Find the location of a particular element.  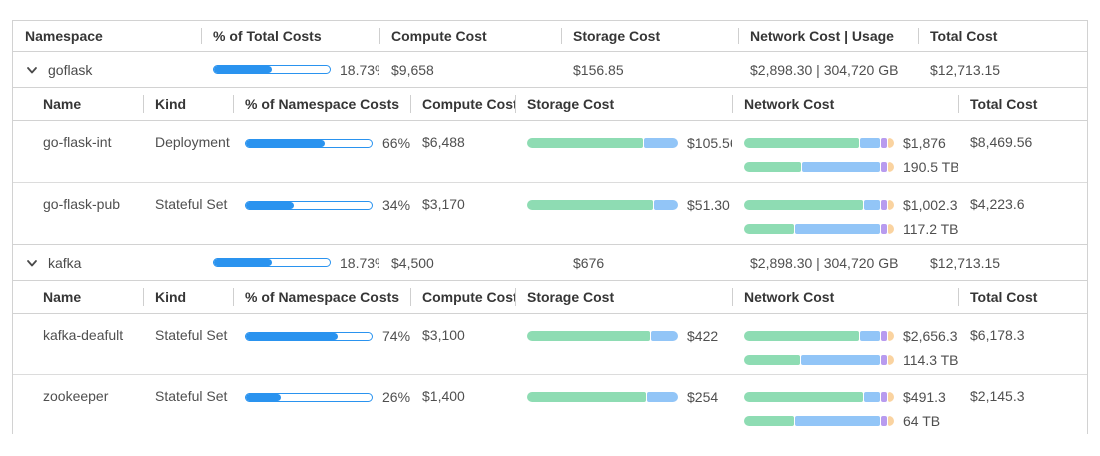

storage-cost-value: $422 is located at coordinates (703, 336).